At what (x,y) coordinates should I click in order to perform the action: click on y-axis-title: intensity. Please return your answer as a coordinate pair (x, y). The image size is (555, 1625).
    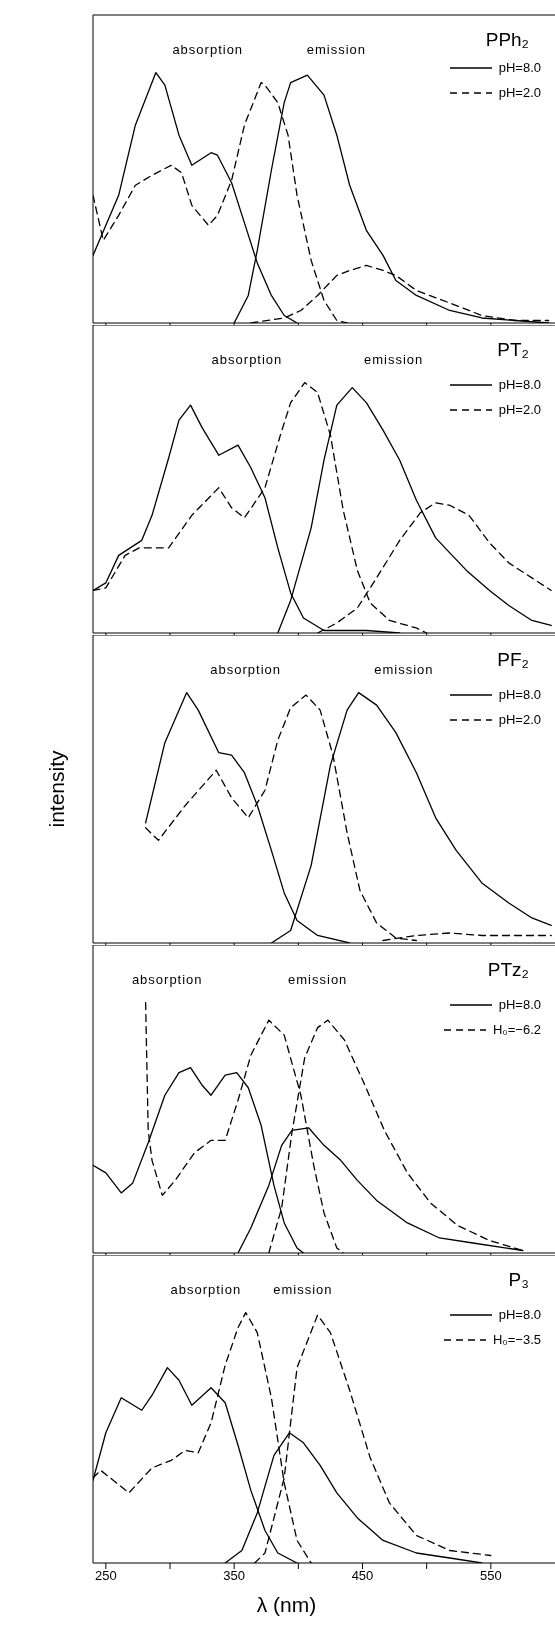
    Looking at the image, I should click on (56, 789).